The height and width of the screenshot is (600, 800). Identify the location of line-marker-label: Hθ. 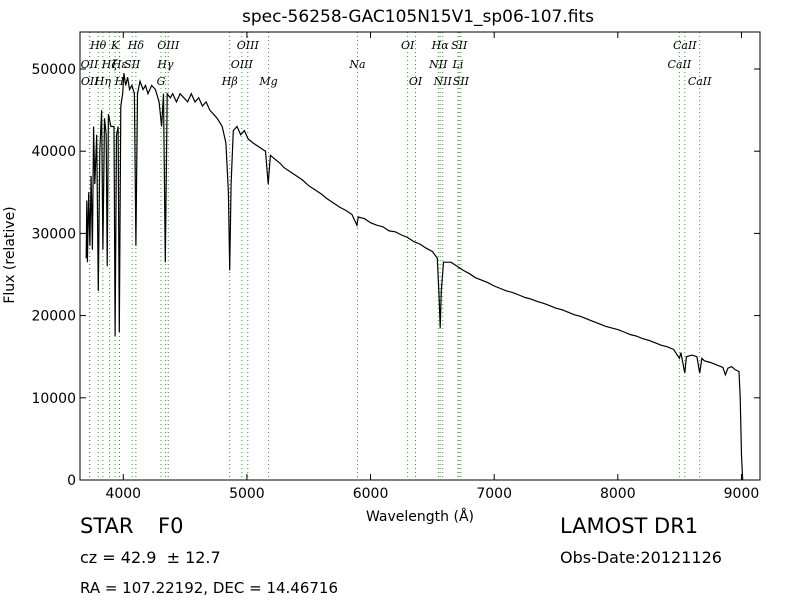
(98, 45).